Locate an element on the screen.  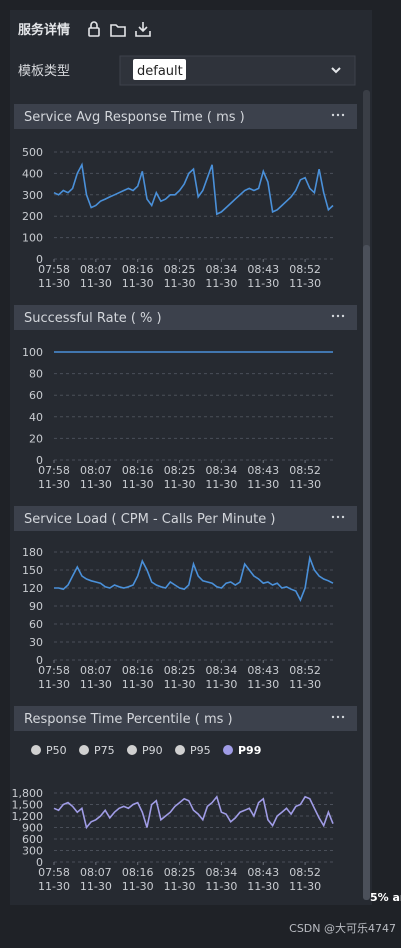
y-tick-label: 40 is located at coordinates (36, 417).